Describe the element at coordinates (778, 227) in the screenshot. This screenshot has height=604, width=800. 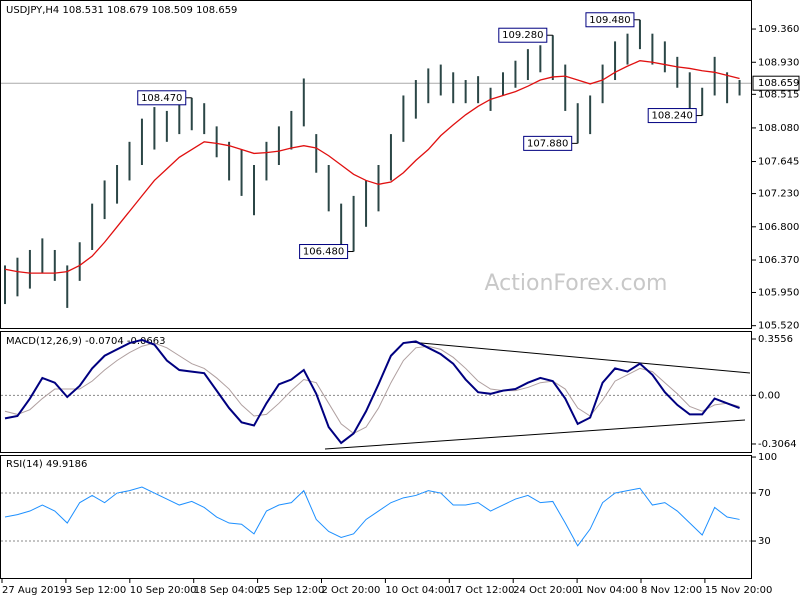
I see `y-tick-label: 106.800` at that location.